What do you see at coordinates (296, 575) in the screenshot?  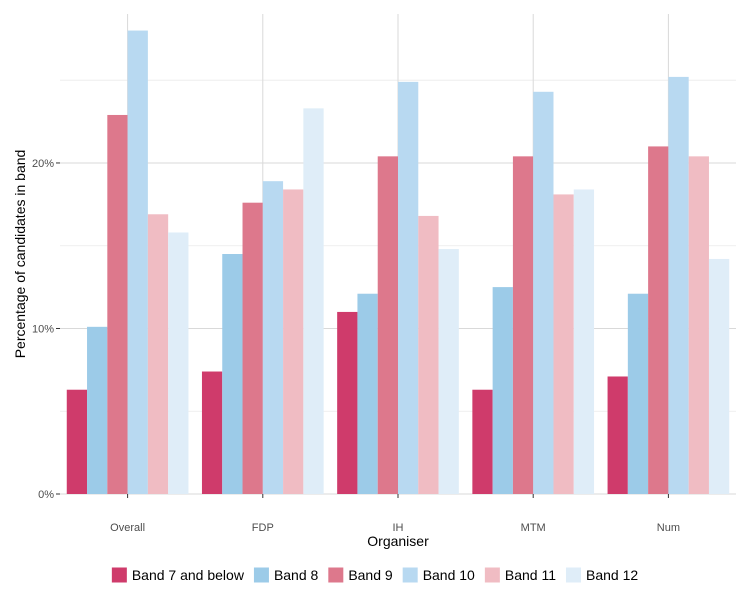 I see `legend-label: Band 8` at bounding box center [296, 575].